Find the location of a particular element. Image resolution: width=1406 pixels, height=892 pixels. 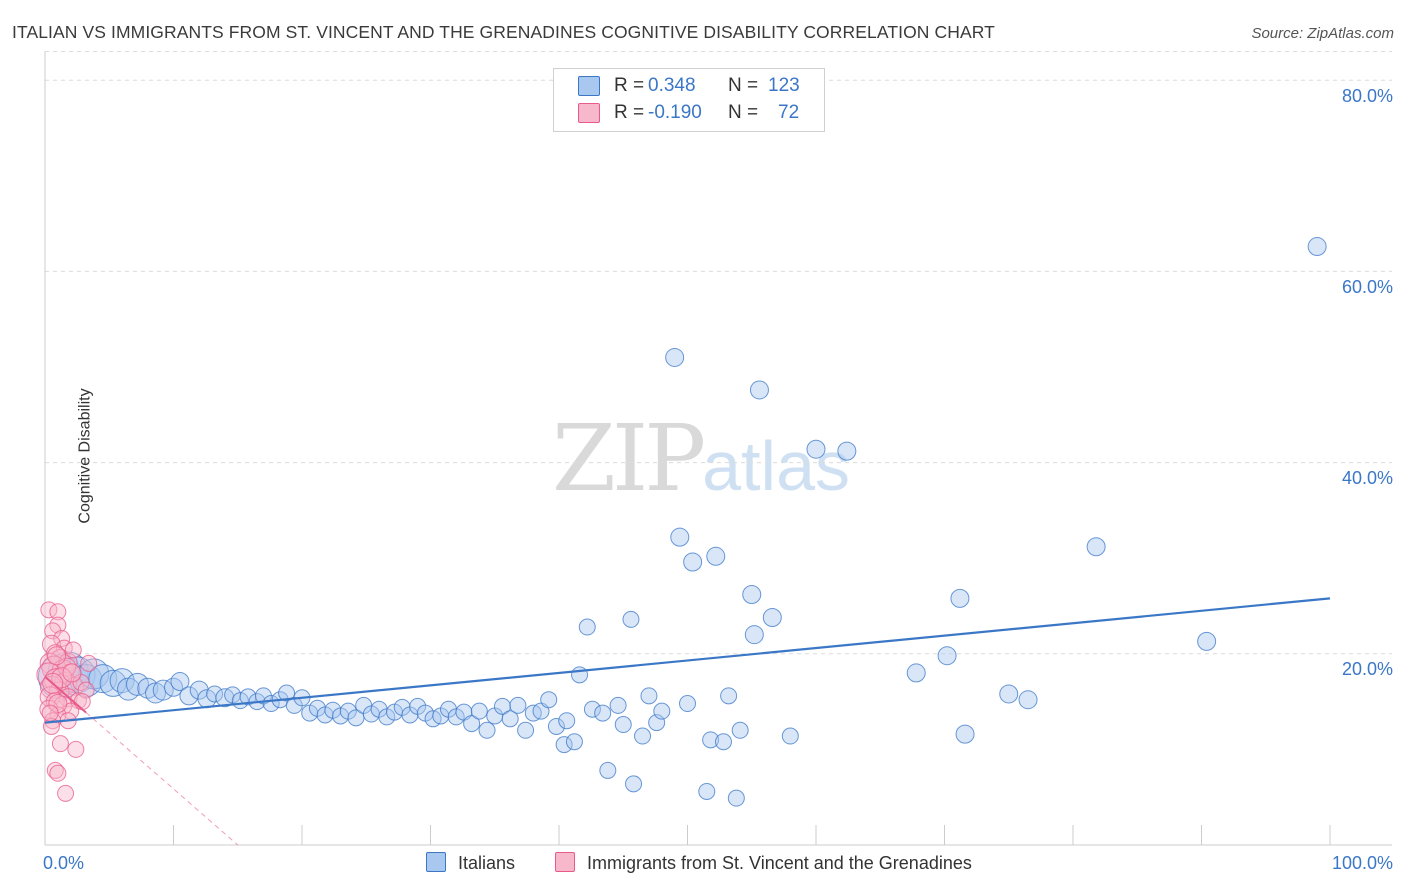

legend-swatch-pink is located at coordinates (589, 112).